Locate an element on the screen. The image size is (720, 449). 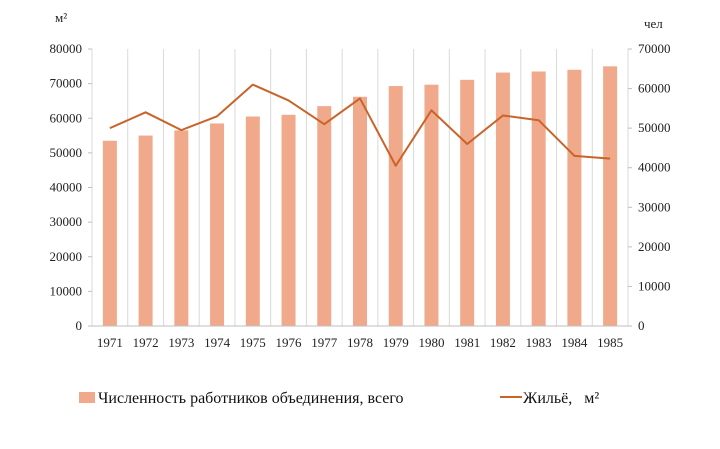
right-tick-label: 70000 is located at coordinates (654, 48).